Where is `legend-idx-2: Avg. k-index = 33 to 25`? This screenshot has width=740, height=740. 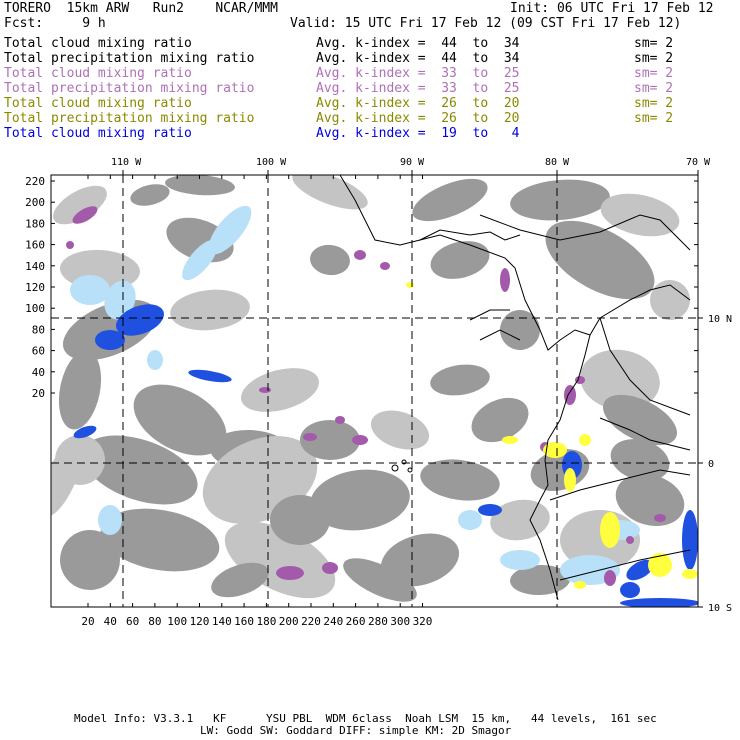
legend-idx-2: Avg. k-index = 33 to 25 is located at coordinates (418, 73).